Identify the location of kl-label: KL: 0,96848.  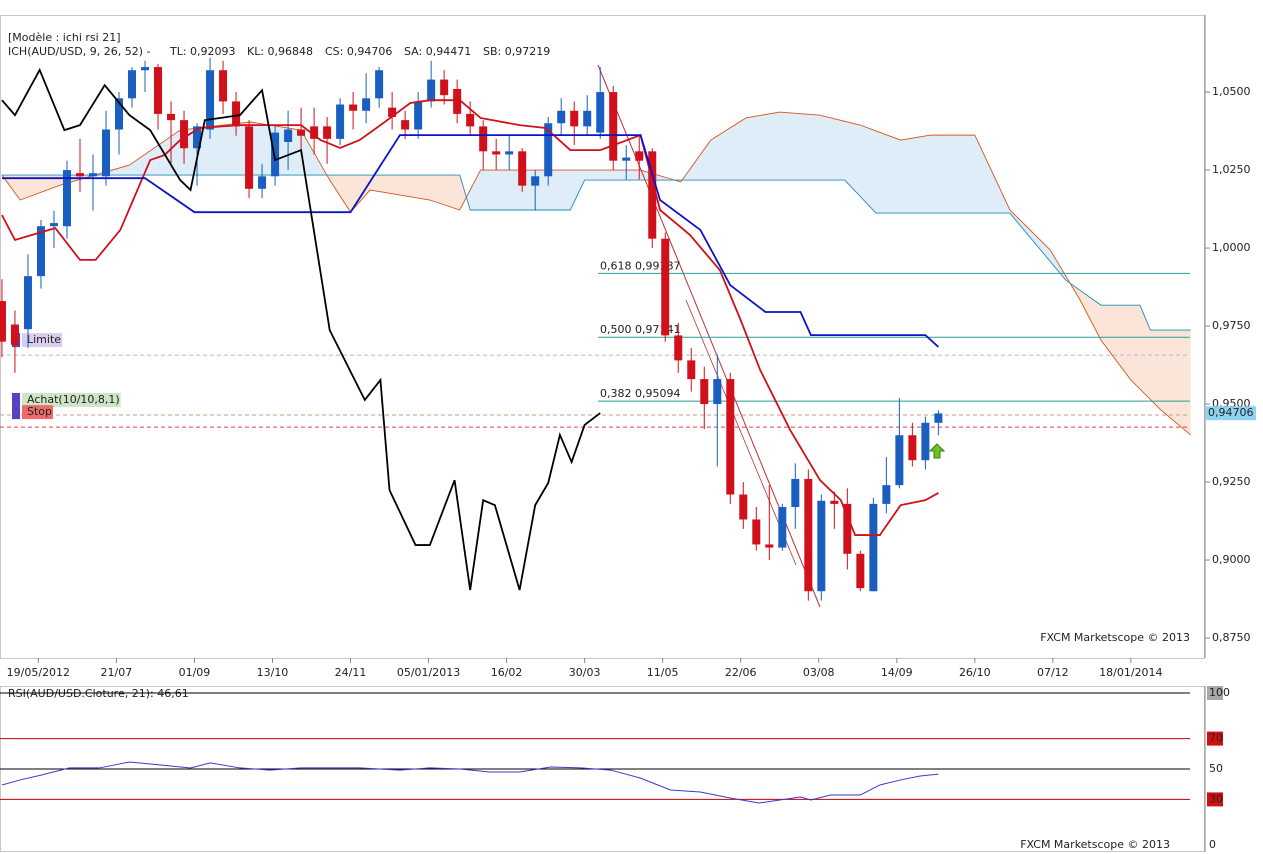
(280, 51).